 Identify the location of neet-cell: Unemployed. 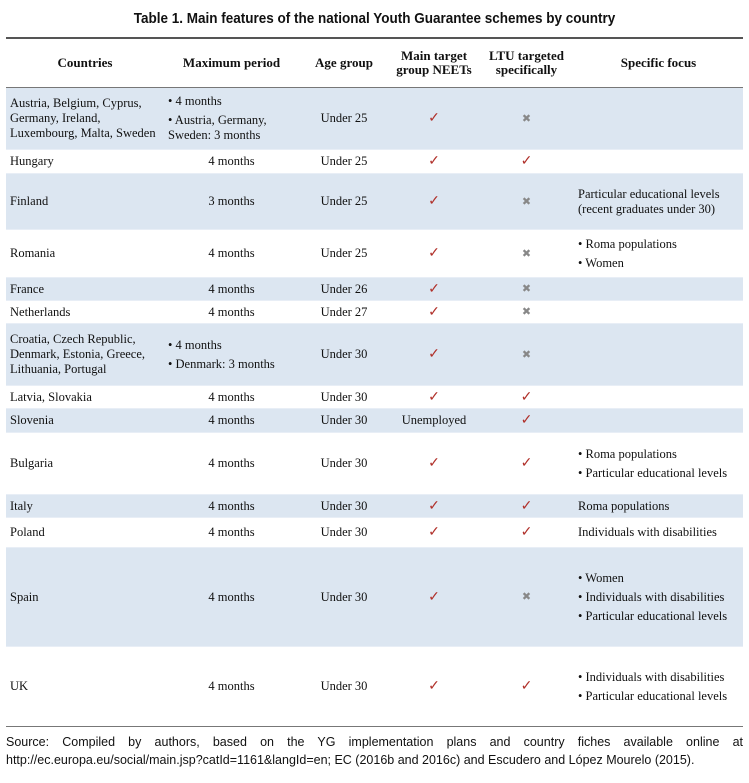
(434, 420).